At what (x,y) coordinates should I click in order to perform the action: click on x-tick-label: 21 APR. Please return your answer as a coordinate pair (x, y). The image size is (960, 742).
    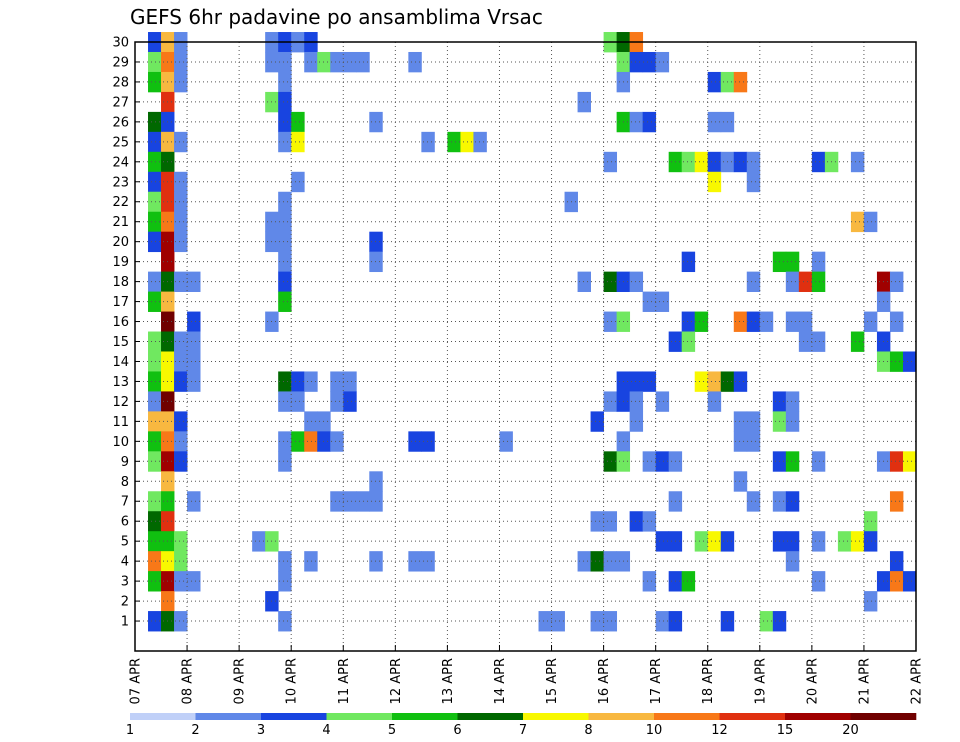
    Looking at the image, I should click on (864, 681).